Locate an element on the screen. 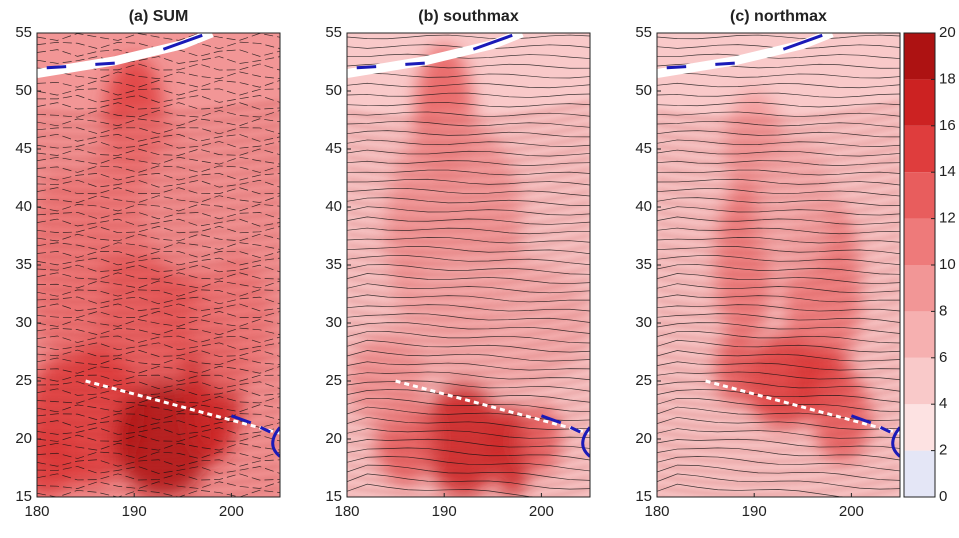 The width and height of the screenshot is (959, 538). x-tick-label: 200 is located at coordinates (541, 511).